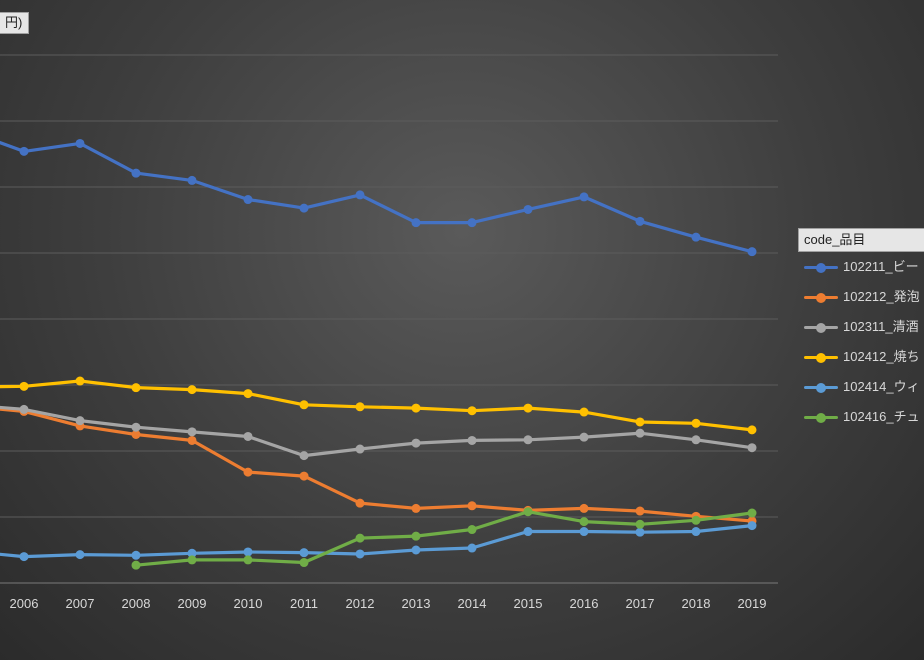 This screenshot has height=660, width=924. What do you see at coordinates (24, 603) in the screenshot?
I see `x-tick-label: 2006` at bounding box center [24, 603].